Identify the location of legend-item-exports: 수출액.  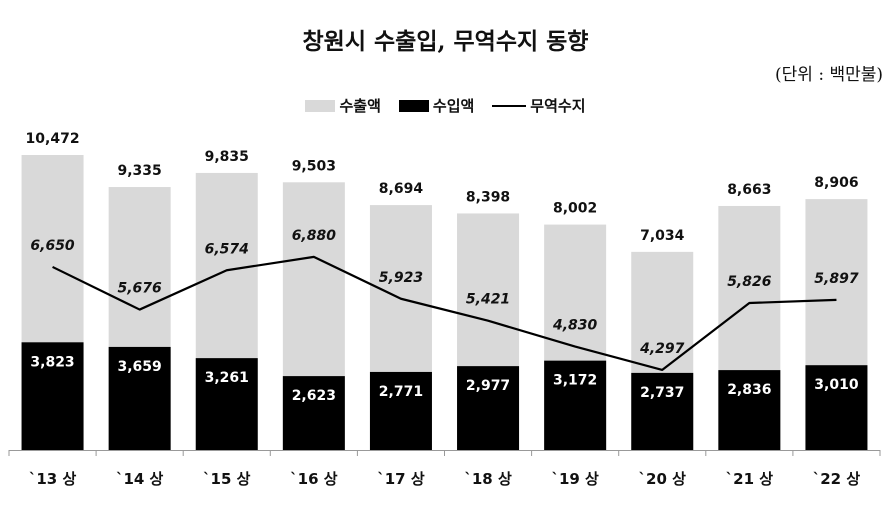
(343, 105).